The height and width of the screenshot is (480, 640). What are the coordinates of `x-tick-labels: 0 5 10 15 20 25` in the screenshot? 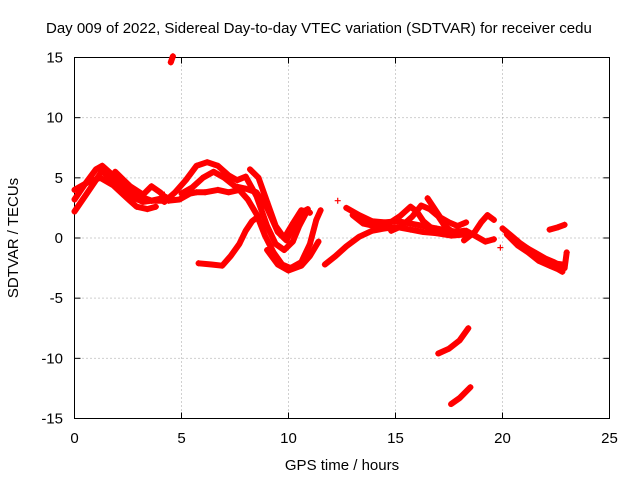 It's located at (344, 438).